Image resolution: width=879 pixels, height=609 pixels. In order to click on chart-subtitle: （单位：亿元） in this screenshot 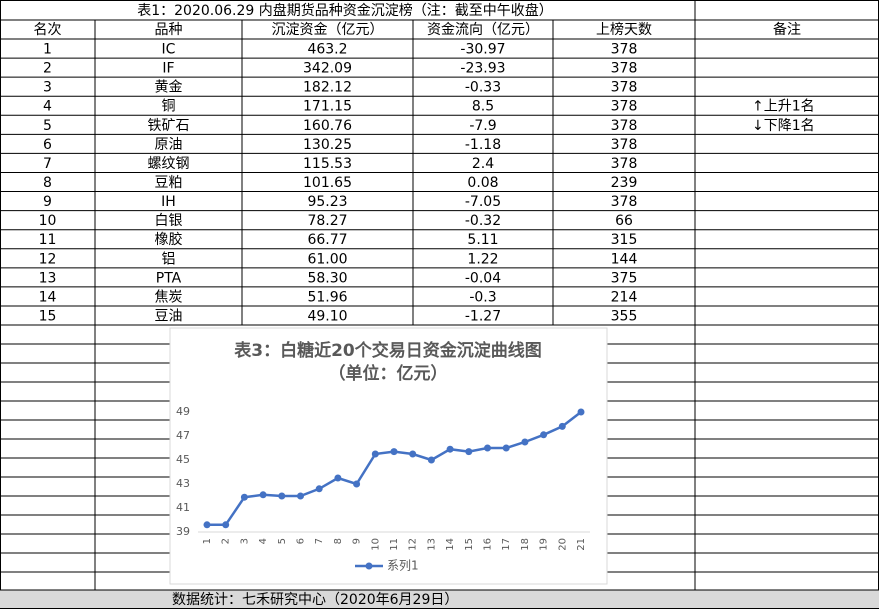, I will do `click(388, 373)`.